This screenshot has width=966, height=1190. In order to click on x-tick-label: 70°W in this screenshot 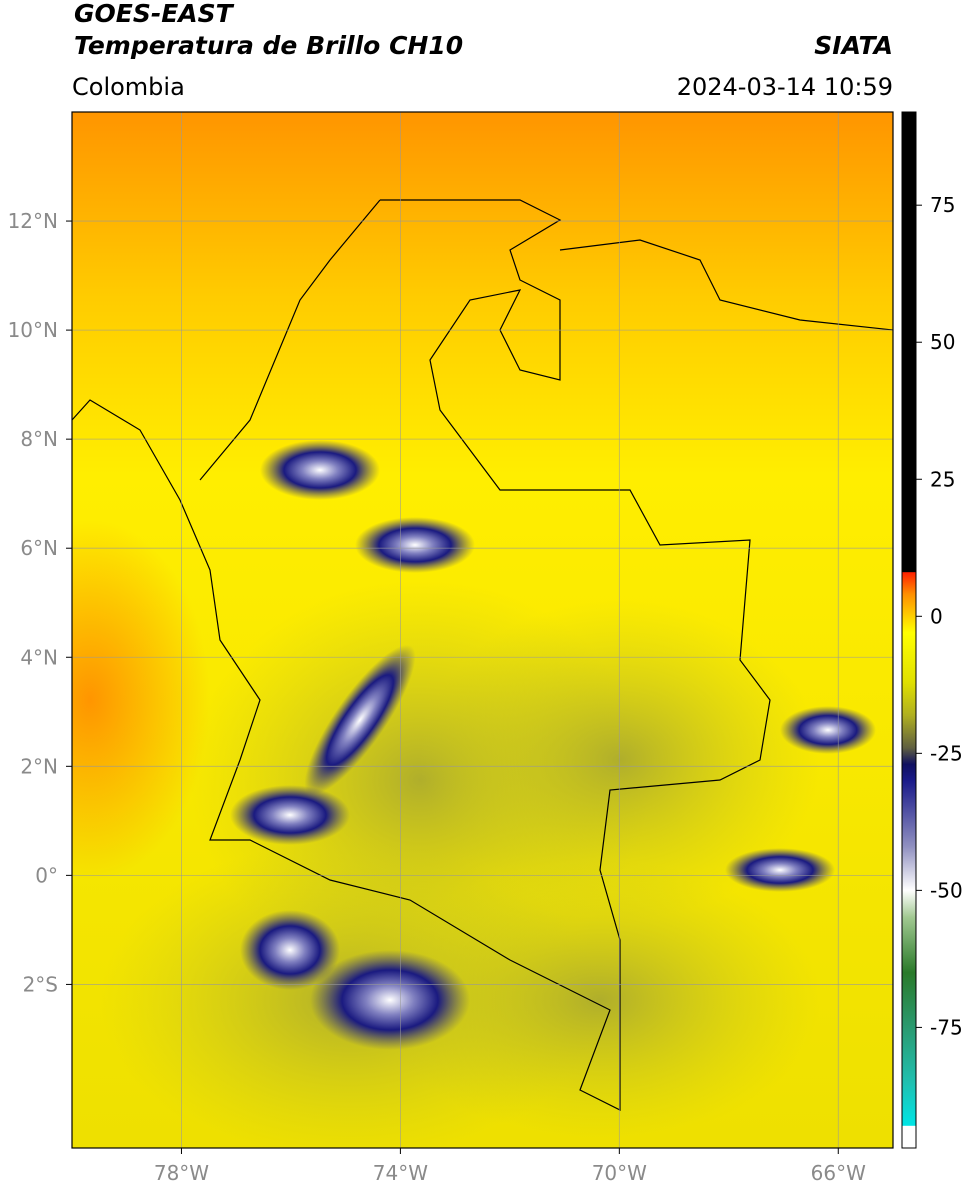, I will do `click(619, 1173)`.